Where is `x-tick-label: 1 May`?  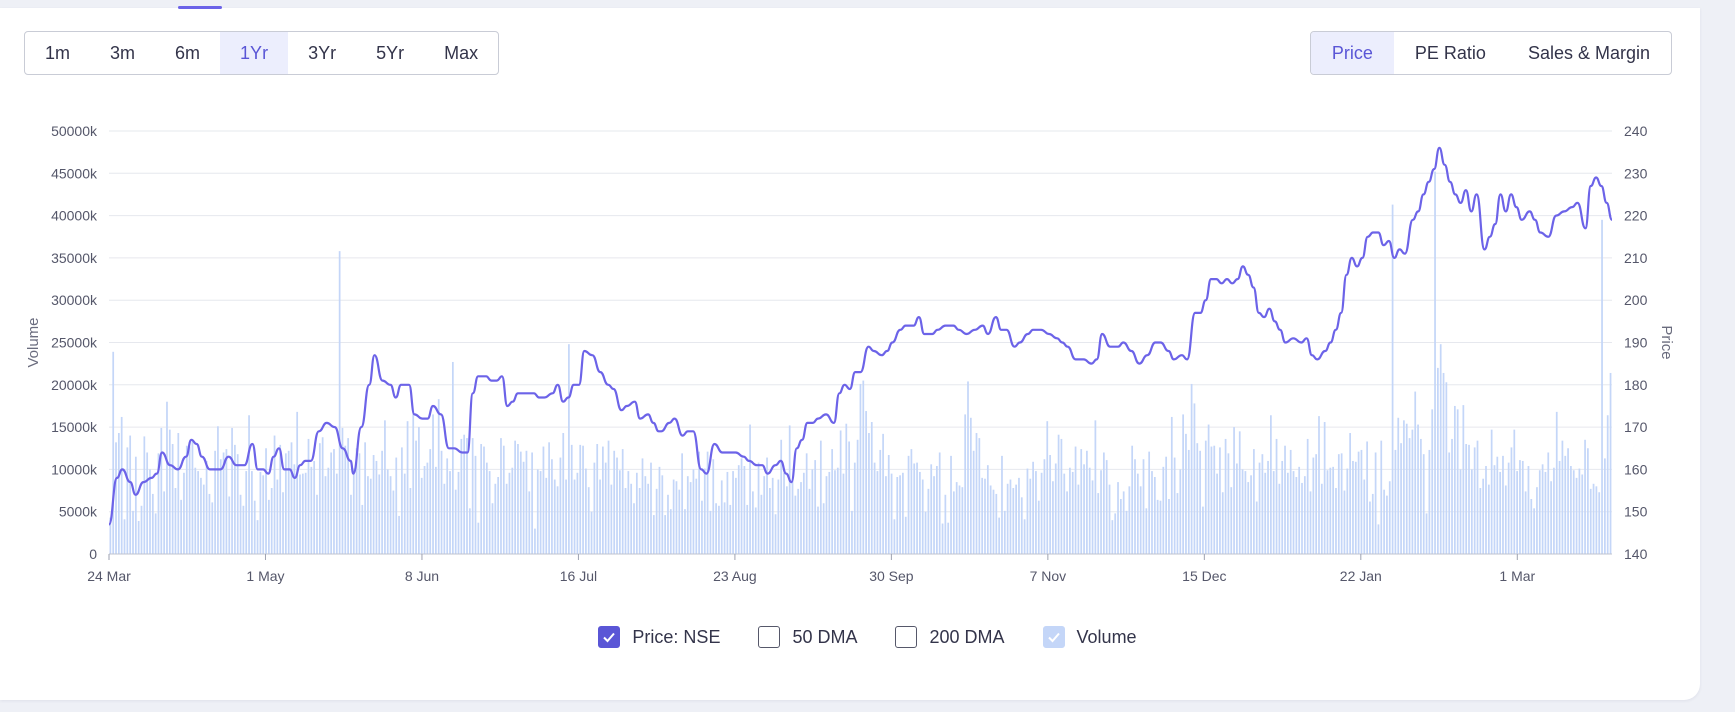
x-tick-label: 1 May is located at coordinates (265, 576).